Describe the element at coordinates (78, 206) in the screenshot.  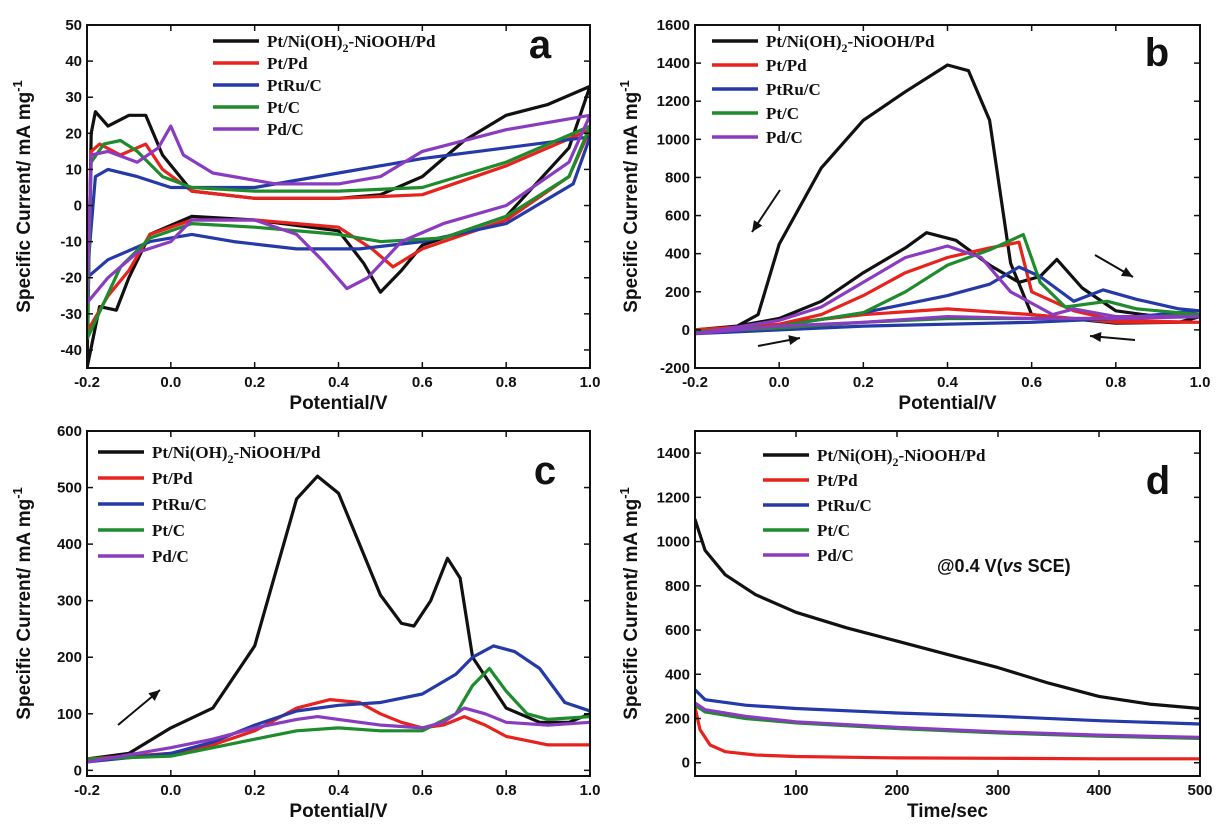
I see `y-tick-label-a-4: 0` at that location.